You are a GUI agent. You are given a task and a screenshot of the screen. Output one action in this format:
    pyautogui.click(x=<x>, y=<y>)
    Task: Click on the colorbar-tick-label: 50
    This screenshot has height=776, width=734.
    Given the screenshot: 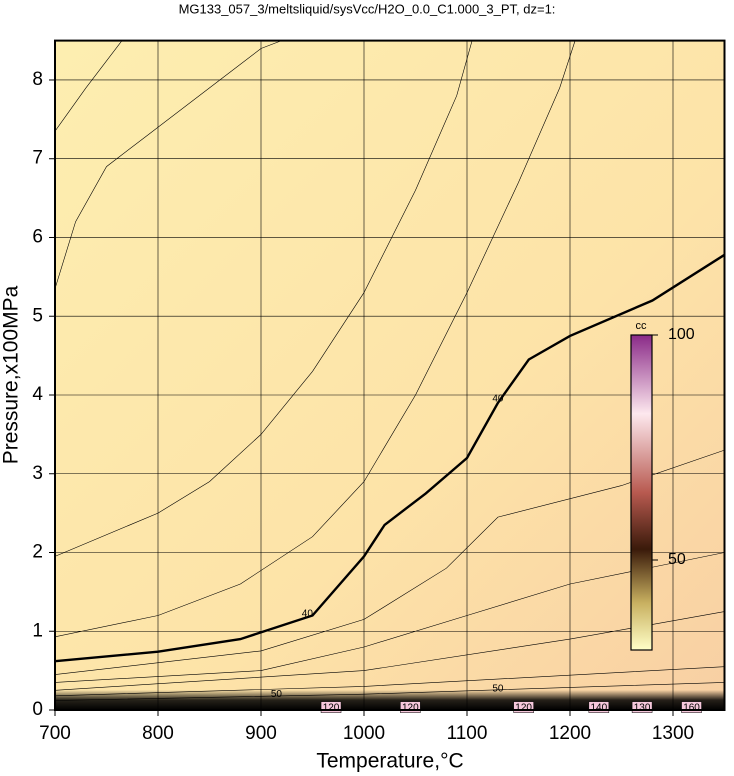 What is the action you would take?
    pyautogui.click(x=677, y=559)
    